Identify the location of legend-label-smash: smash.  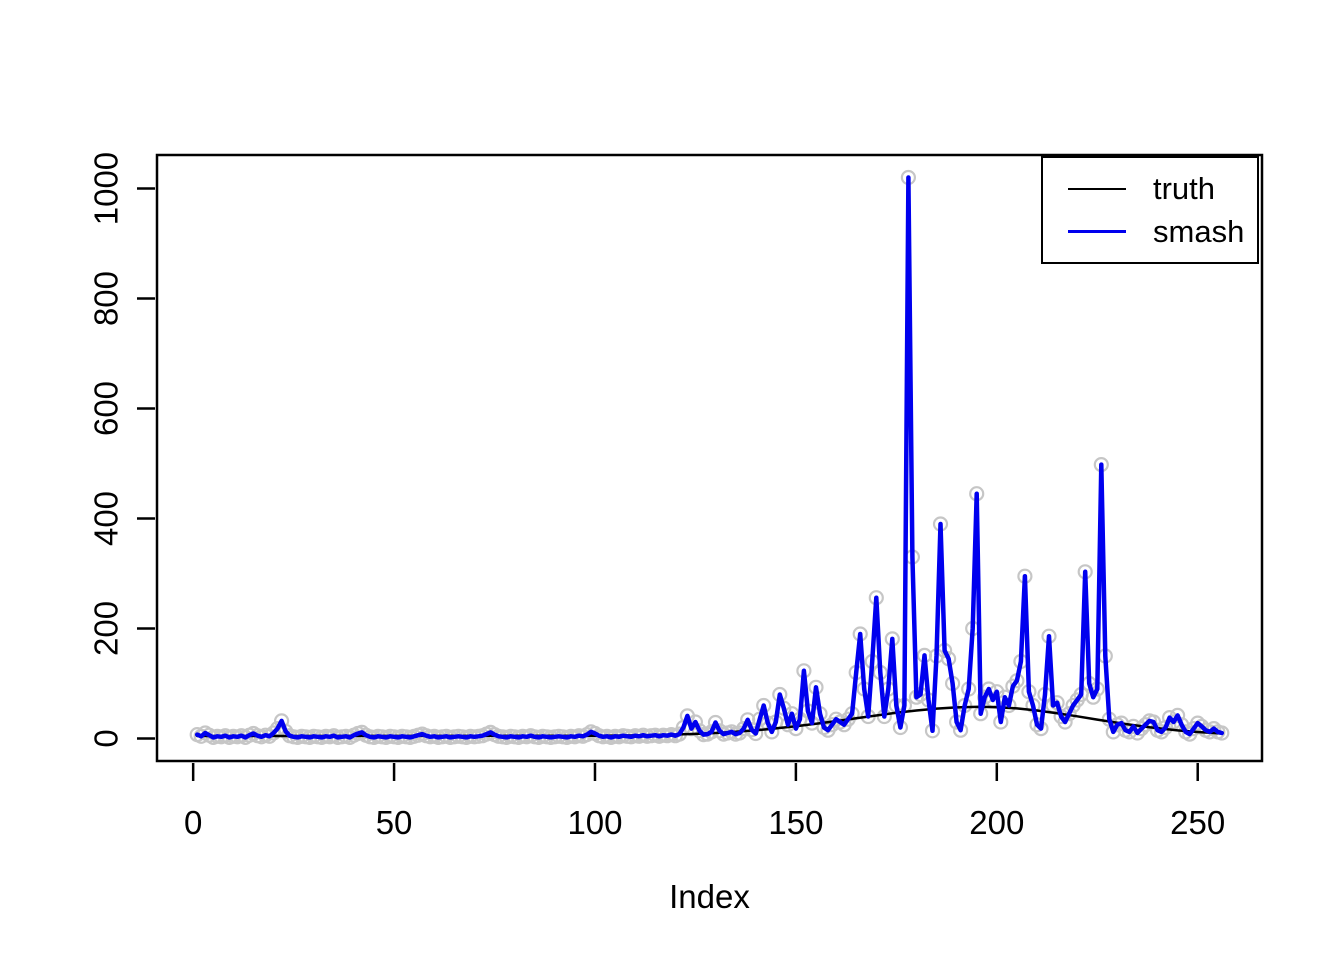
(1199, 231).